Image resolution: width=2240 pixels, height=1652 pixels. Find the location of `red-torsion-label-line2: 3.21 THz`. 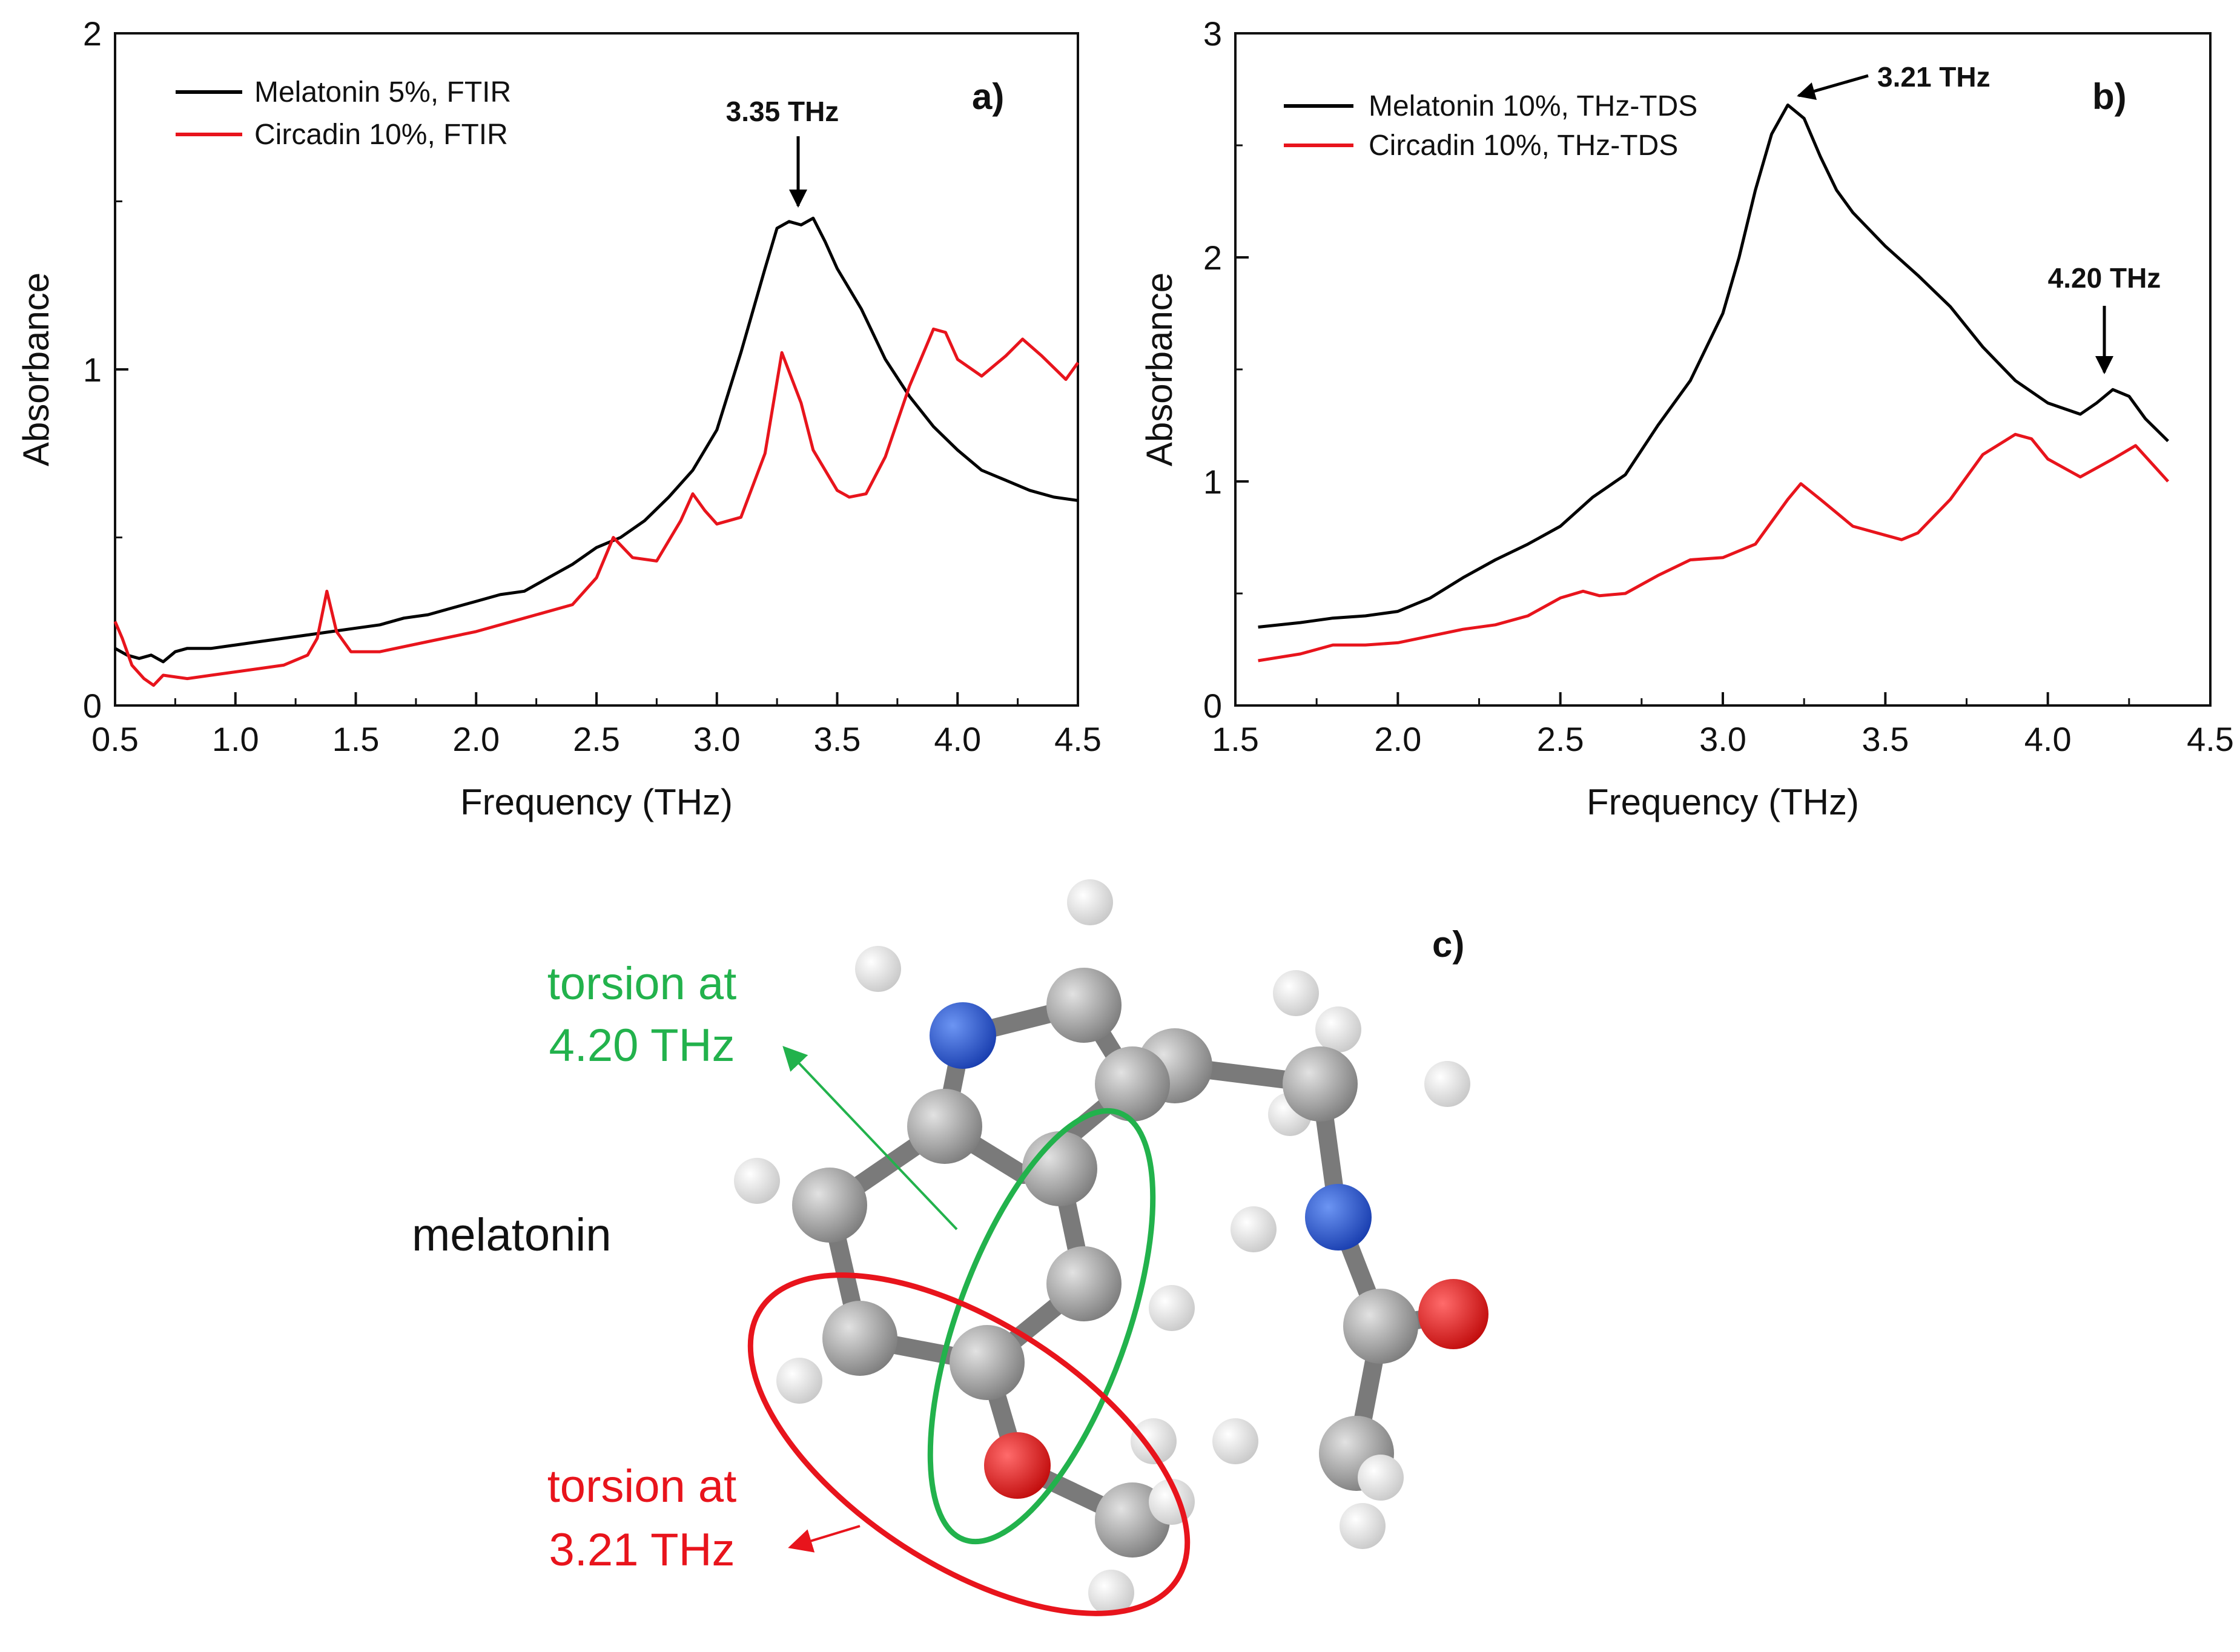

red-torsion-label-line2: 3.21 THz is located at coordinates (642, 1550).